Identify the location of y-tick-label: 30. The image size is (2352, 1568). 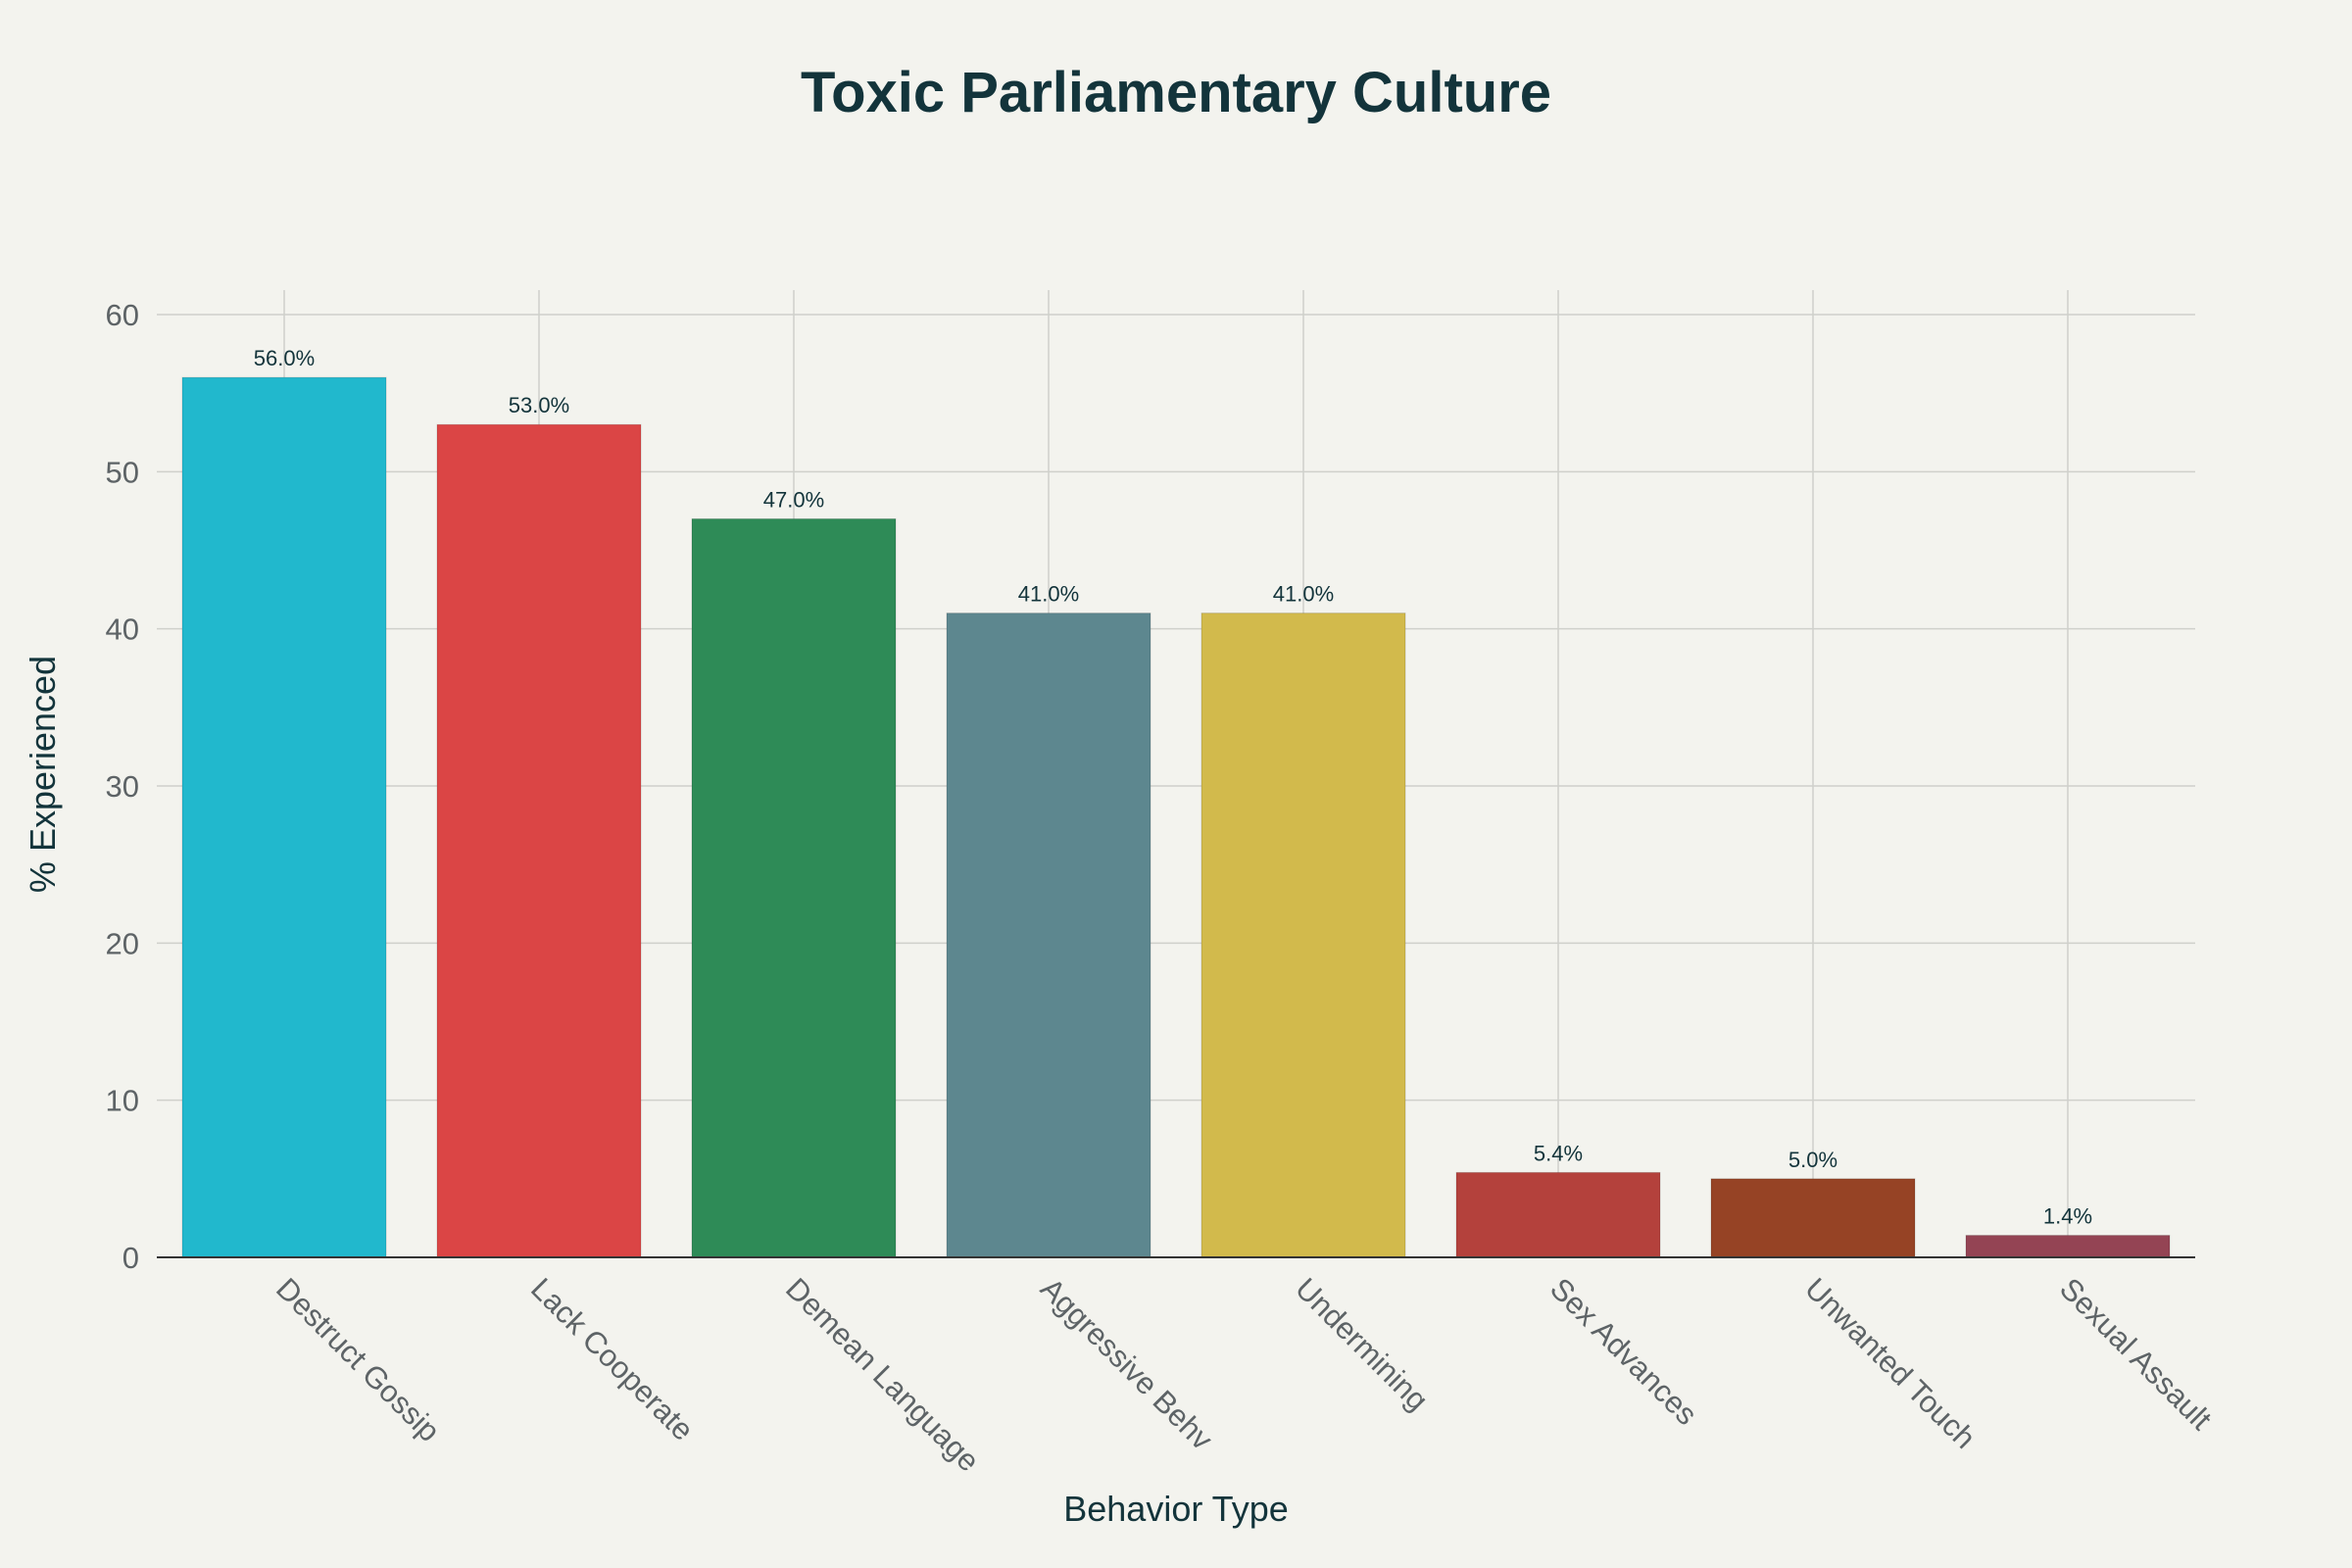
(122, 786).